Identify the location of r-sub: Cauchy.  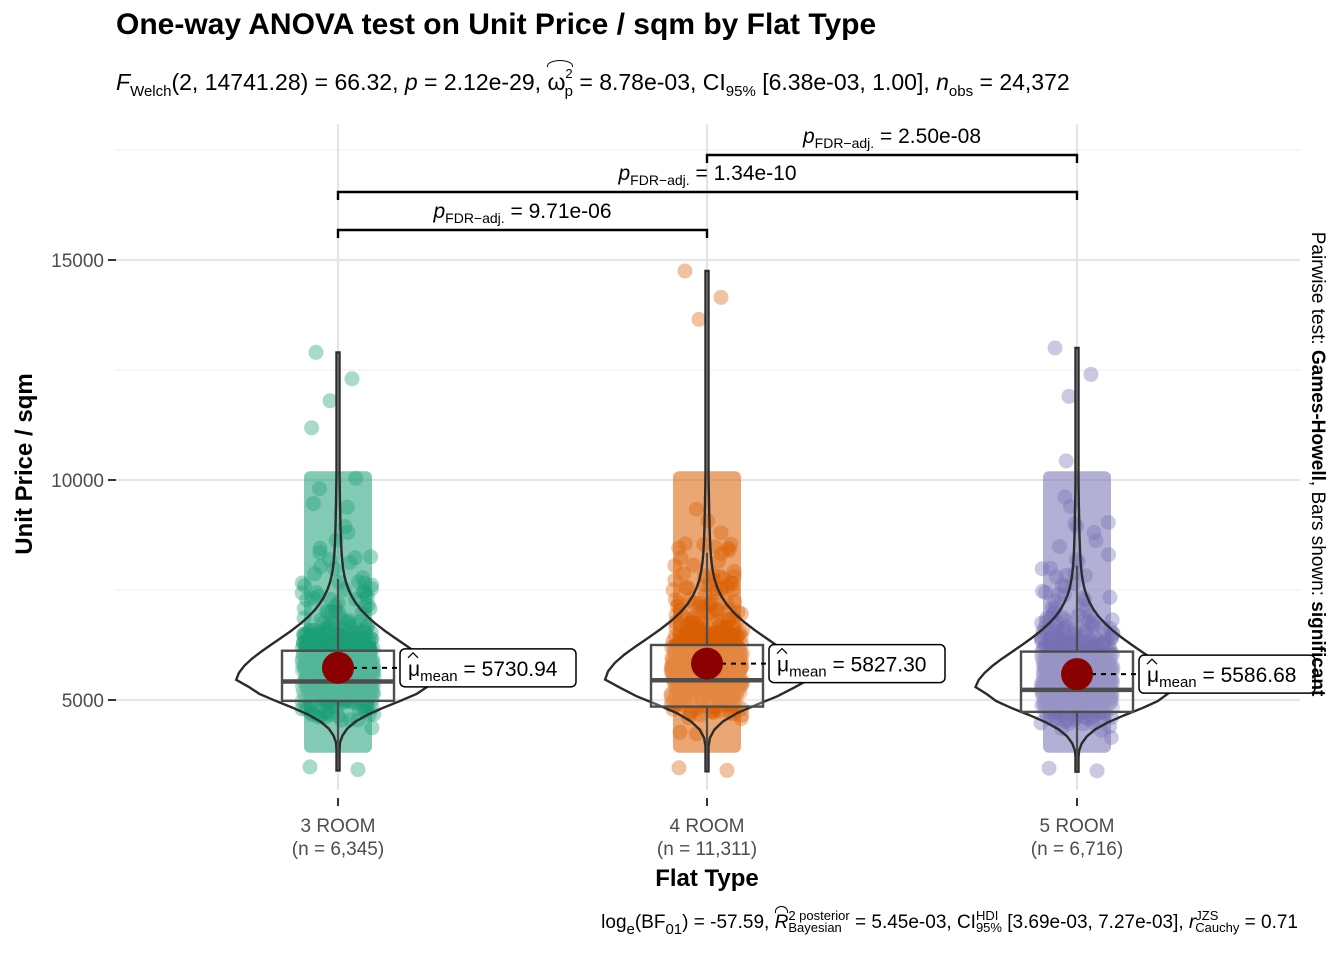
(1217, 927).